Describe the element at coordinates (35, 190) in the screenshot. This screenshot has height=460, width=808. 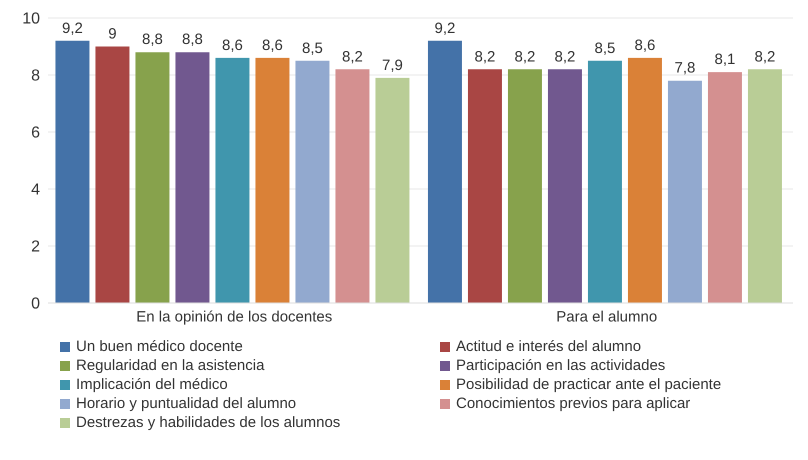
I see `y-tick-label: 4` at that location.